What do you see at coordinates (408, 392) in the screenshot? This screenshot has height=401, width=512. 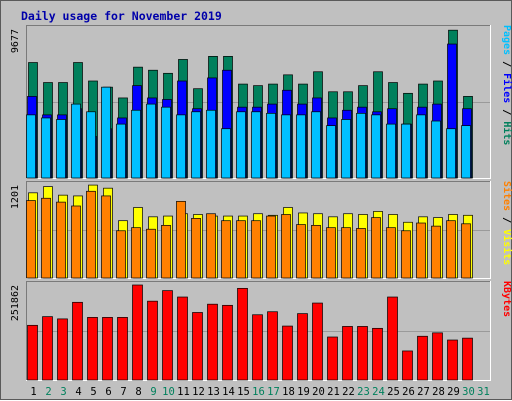 I see `day-label: 26` at bounding box center [408, 392].